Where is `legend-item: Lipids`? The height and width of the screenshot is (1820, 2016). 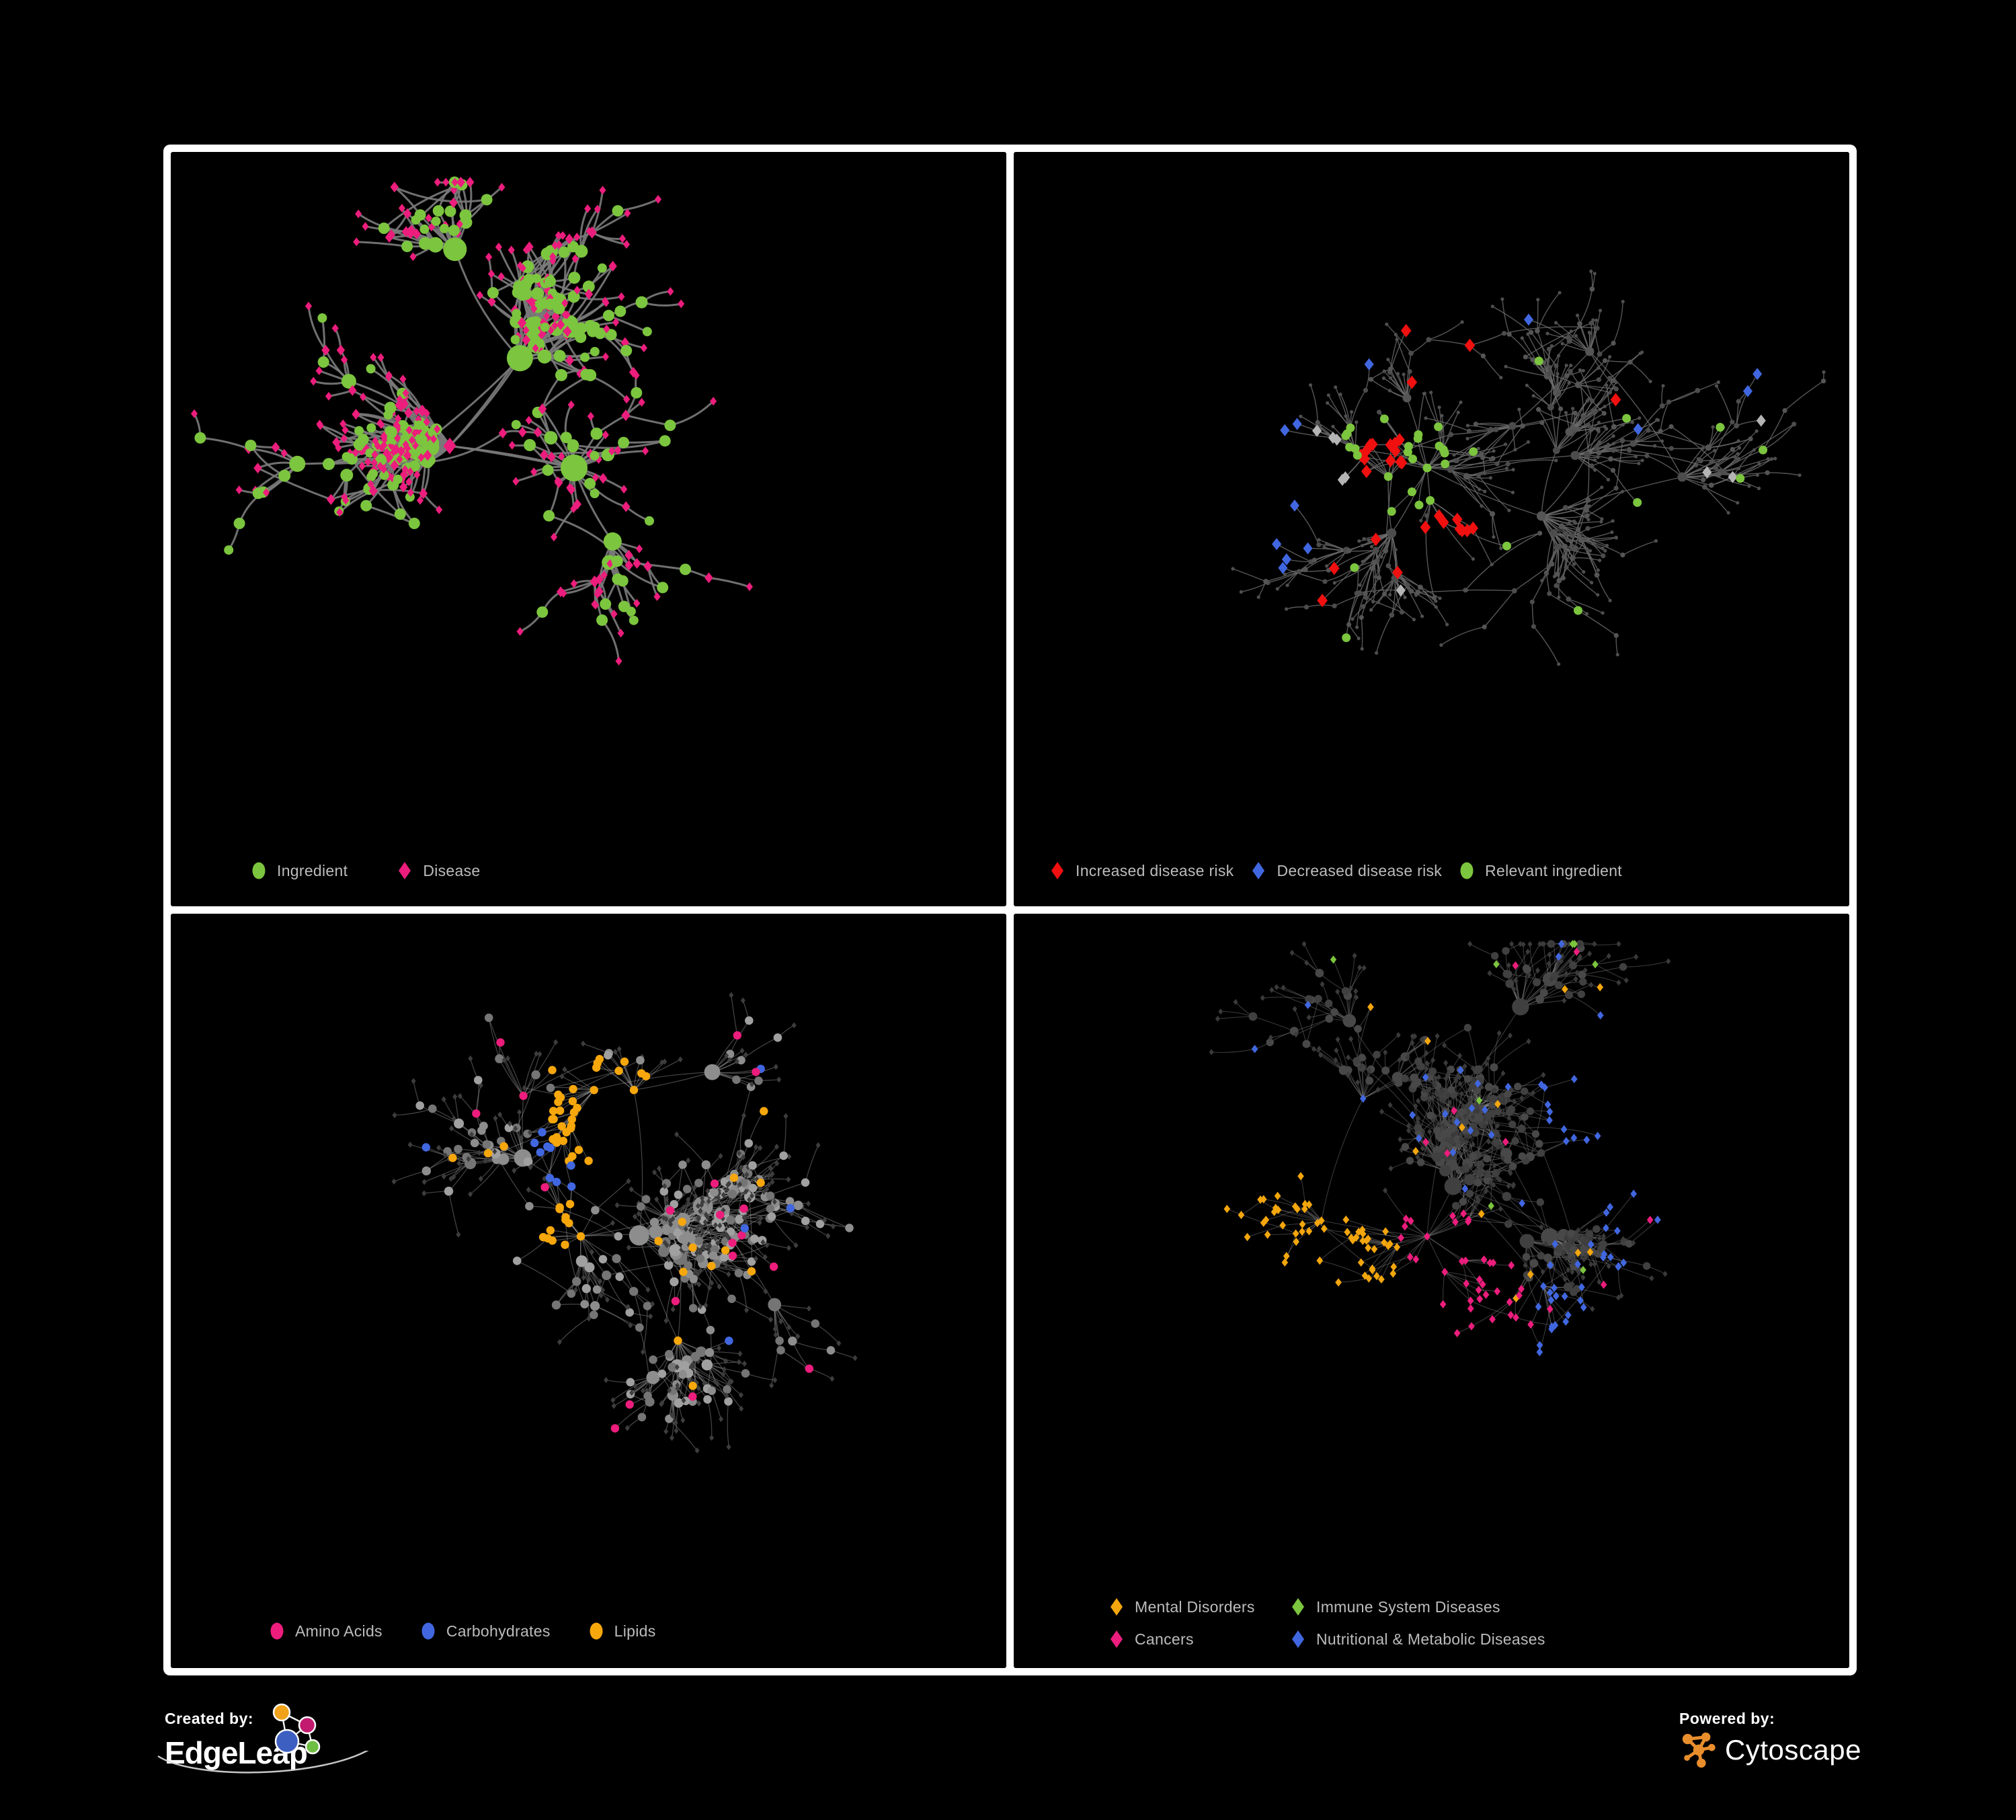 legend-item: Lipids is located at coordinates (622, 1631).